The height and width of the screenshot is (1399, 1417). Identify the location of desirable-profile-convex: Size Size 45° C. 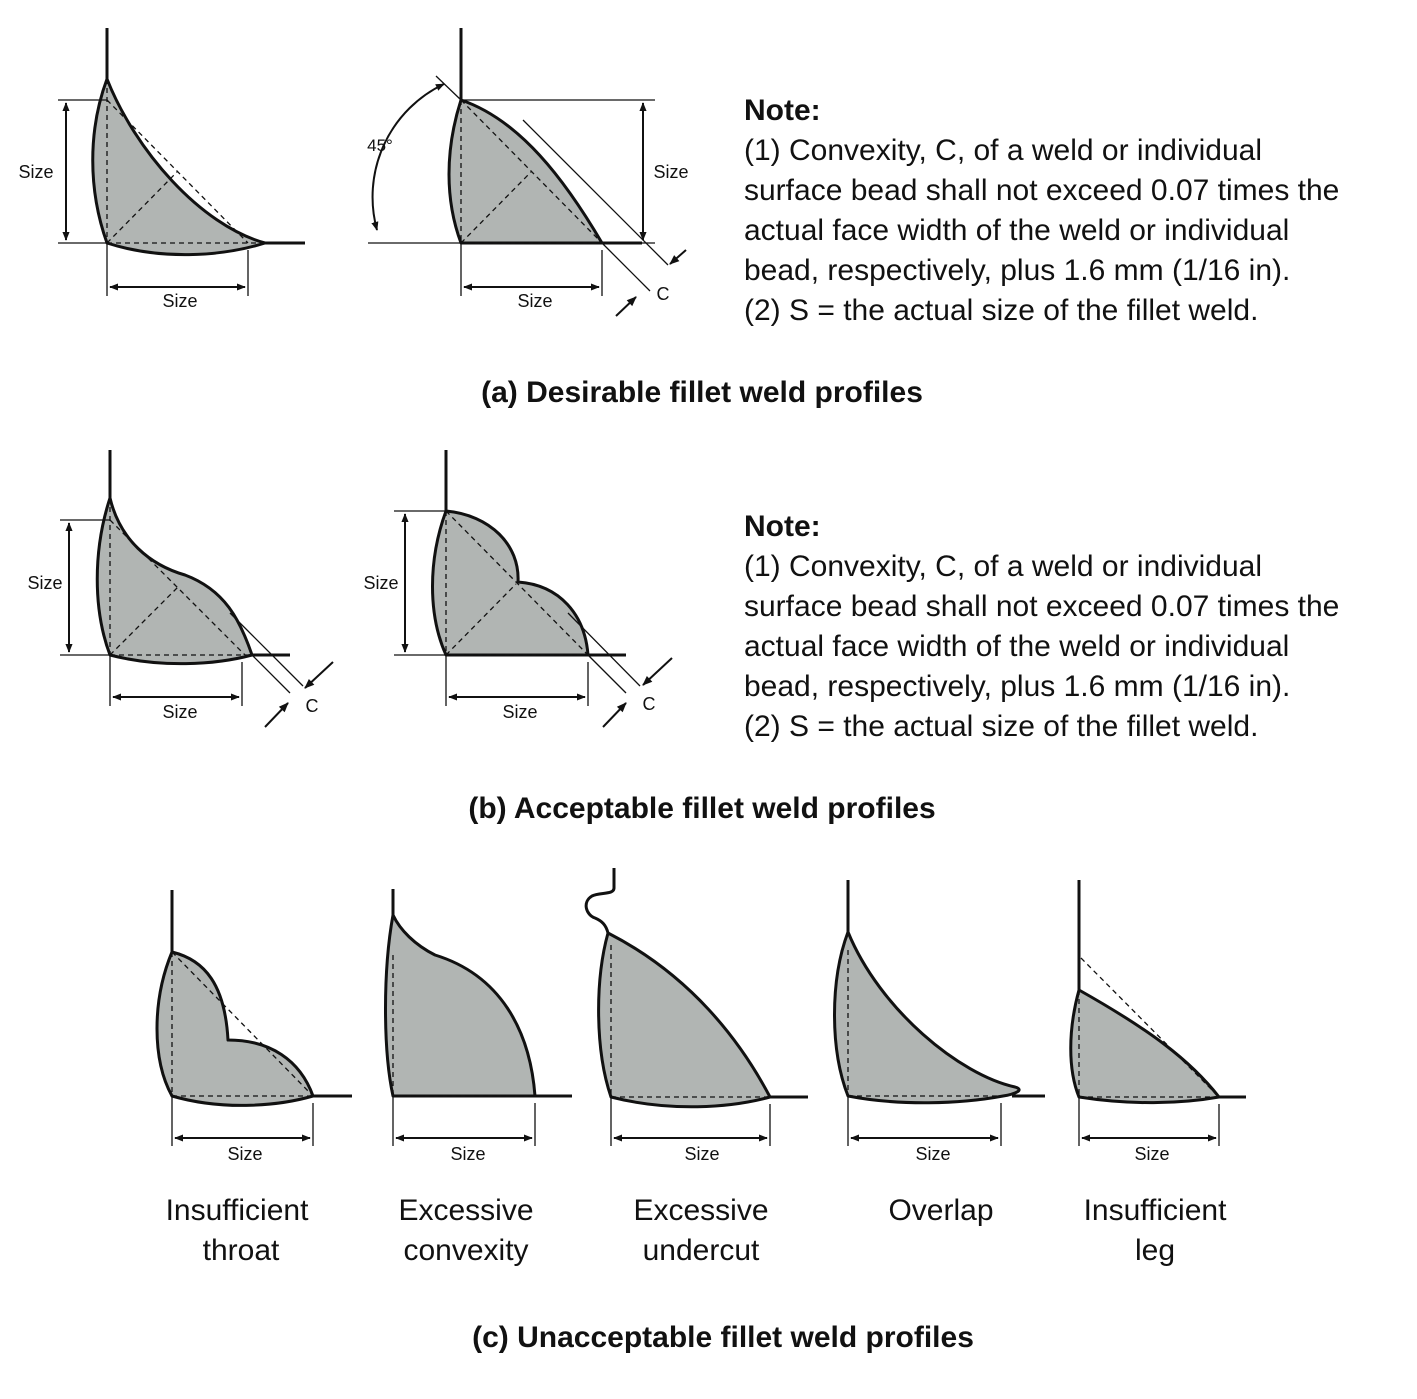
(528, 172).